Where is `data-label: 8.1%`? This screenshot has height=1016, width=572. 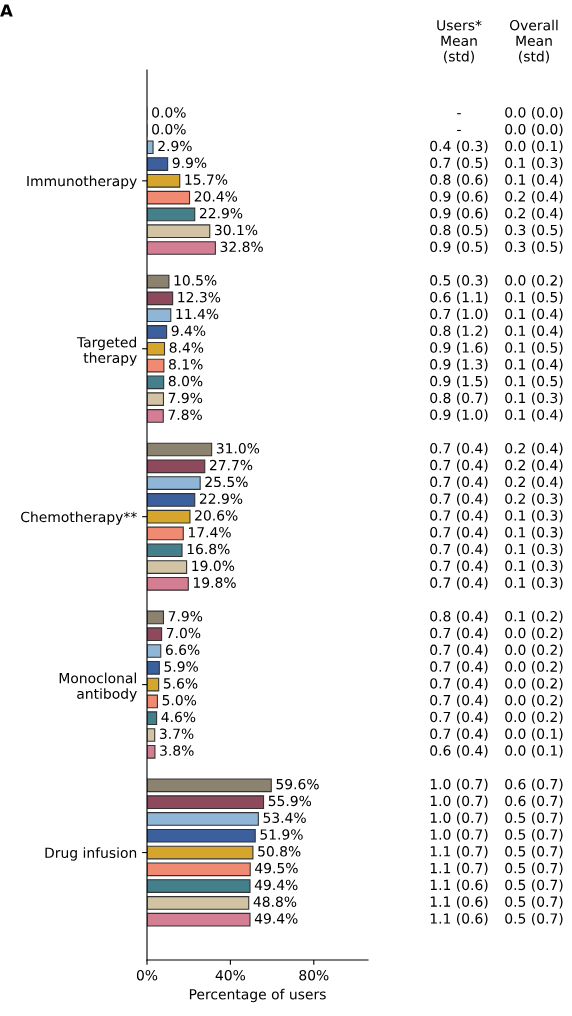 data-label: 8.1% is located at coordinates (186, 364).